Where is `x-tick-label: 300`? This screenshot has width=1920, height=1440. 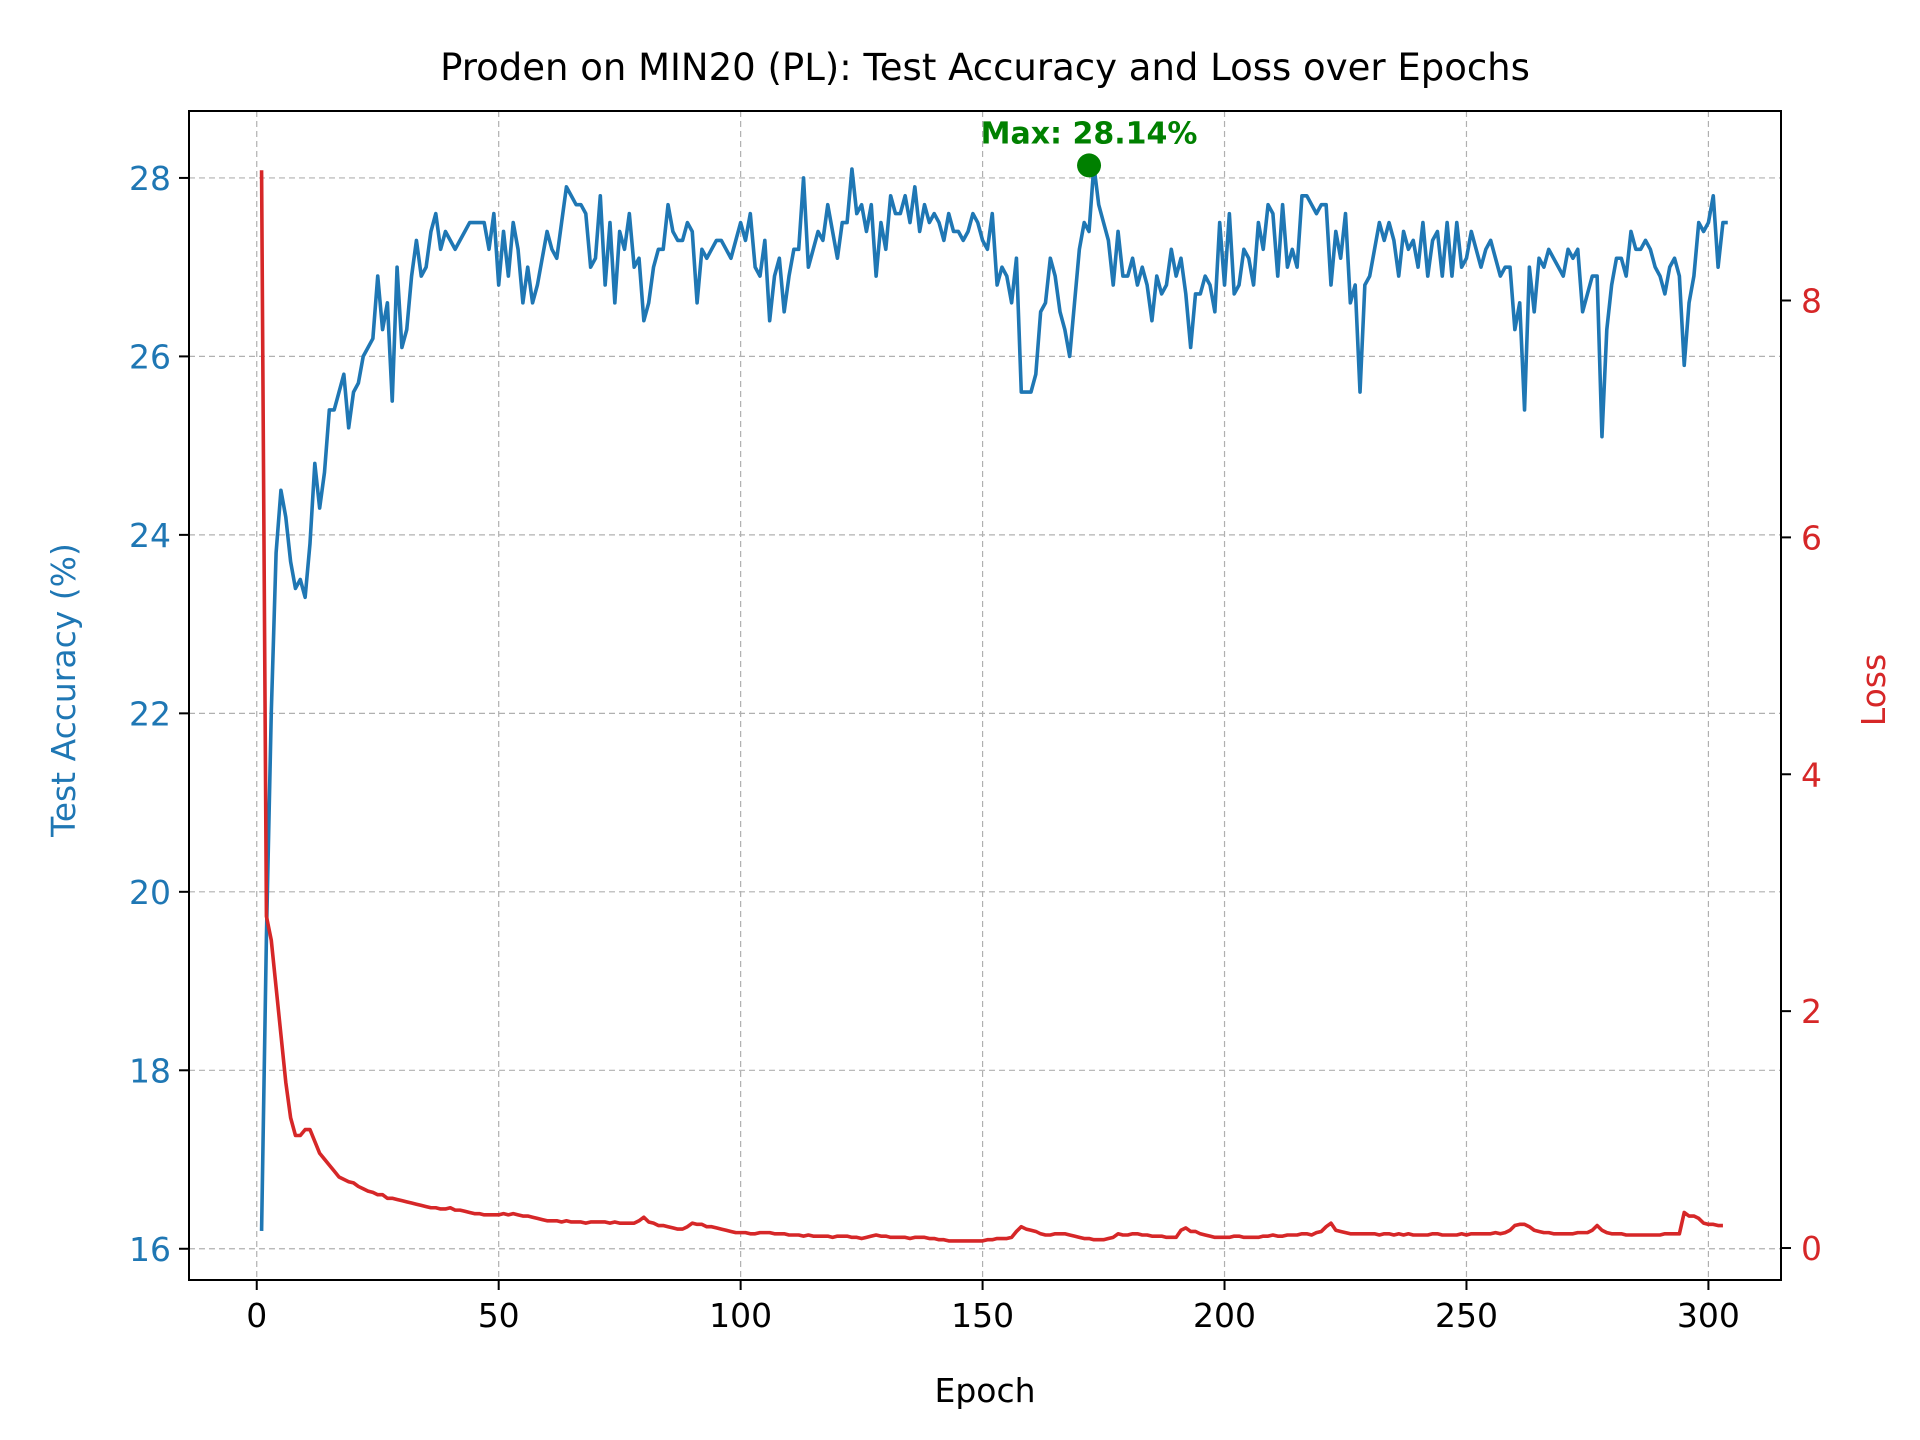 x-tick-label: 300 is located at coordinates (1708, 1315).